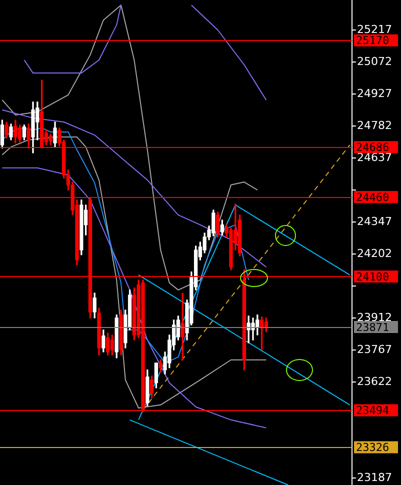 The width and height of the screenshot is (401, 485). What do you see at coordinates (374, 221) in the screenshot?
I see `y-tick-label: 24347` at bounding box center [374, 221].